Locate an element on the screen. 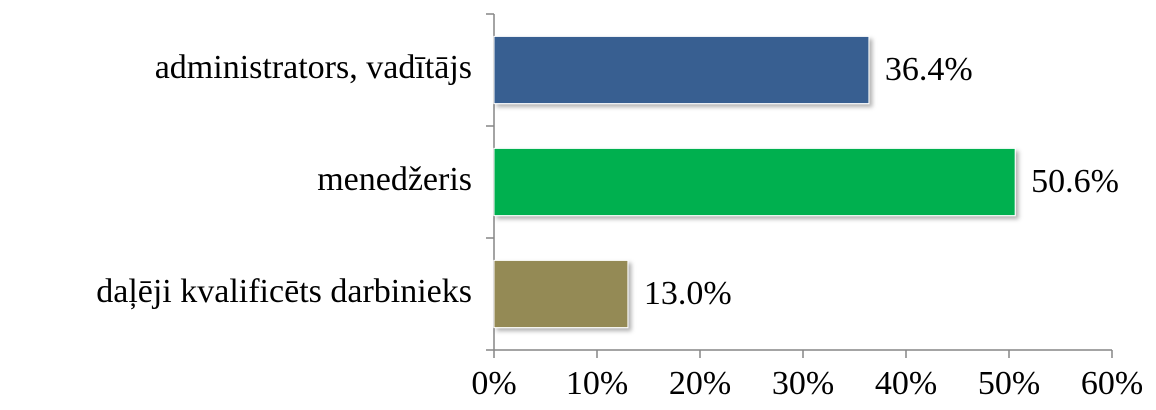  x-tick-label: 50% is located at coordinates (1009, 383).